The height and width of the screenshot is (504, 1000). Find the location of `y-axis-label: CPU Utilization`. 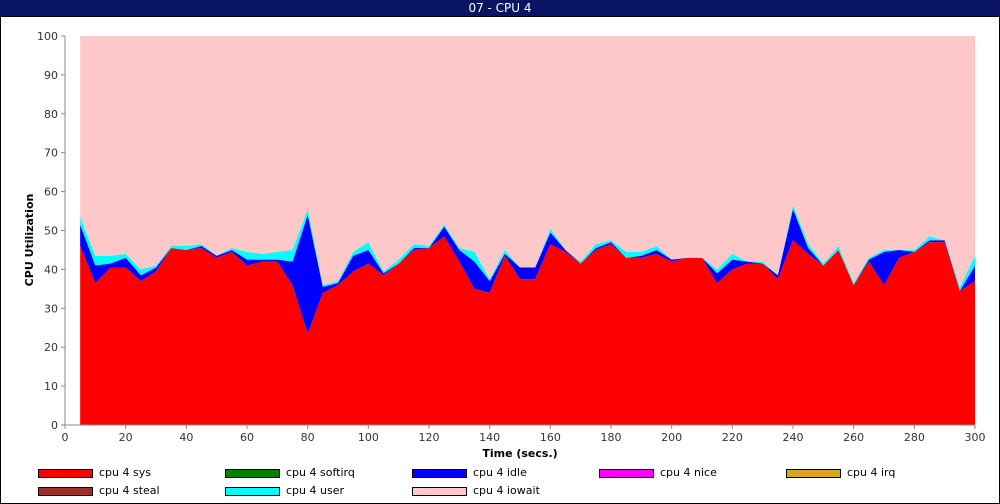

y-axis-label: CPU Utilization is located at coordinates (29, 240).